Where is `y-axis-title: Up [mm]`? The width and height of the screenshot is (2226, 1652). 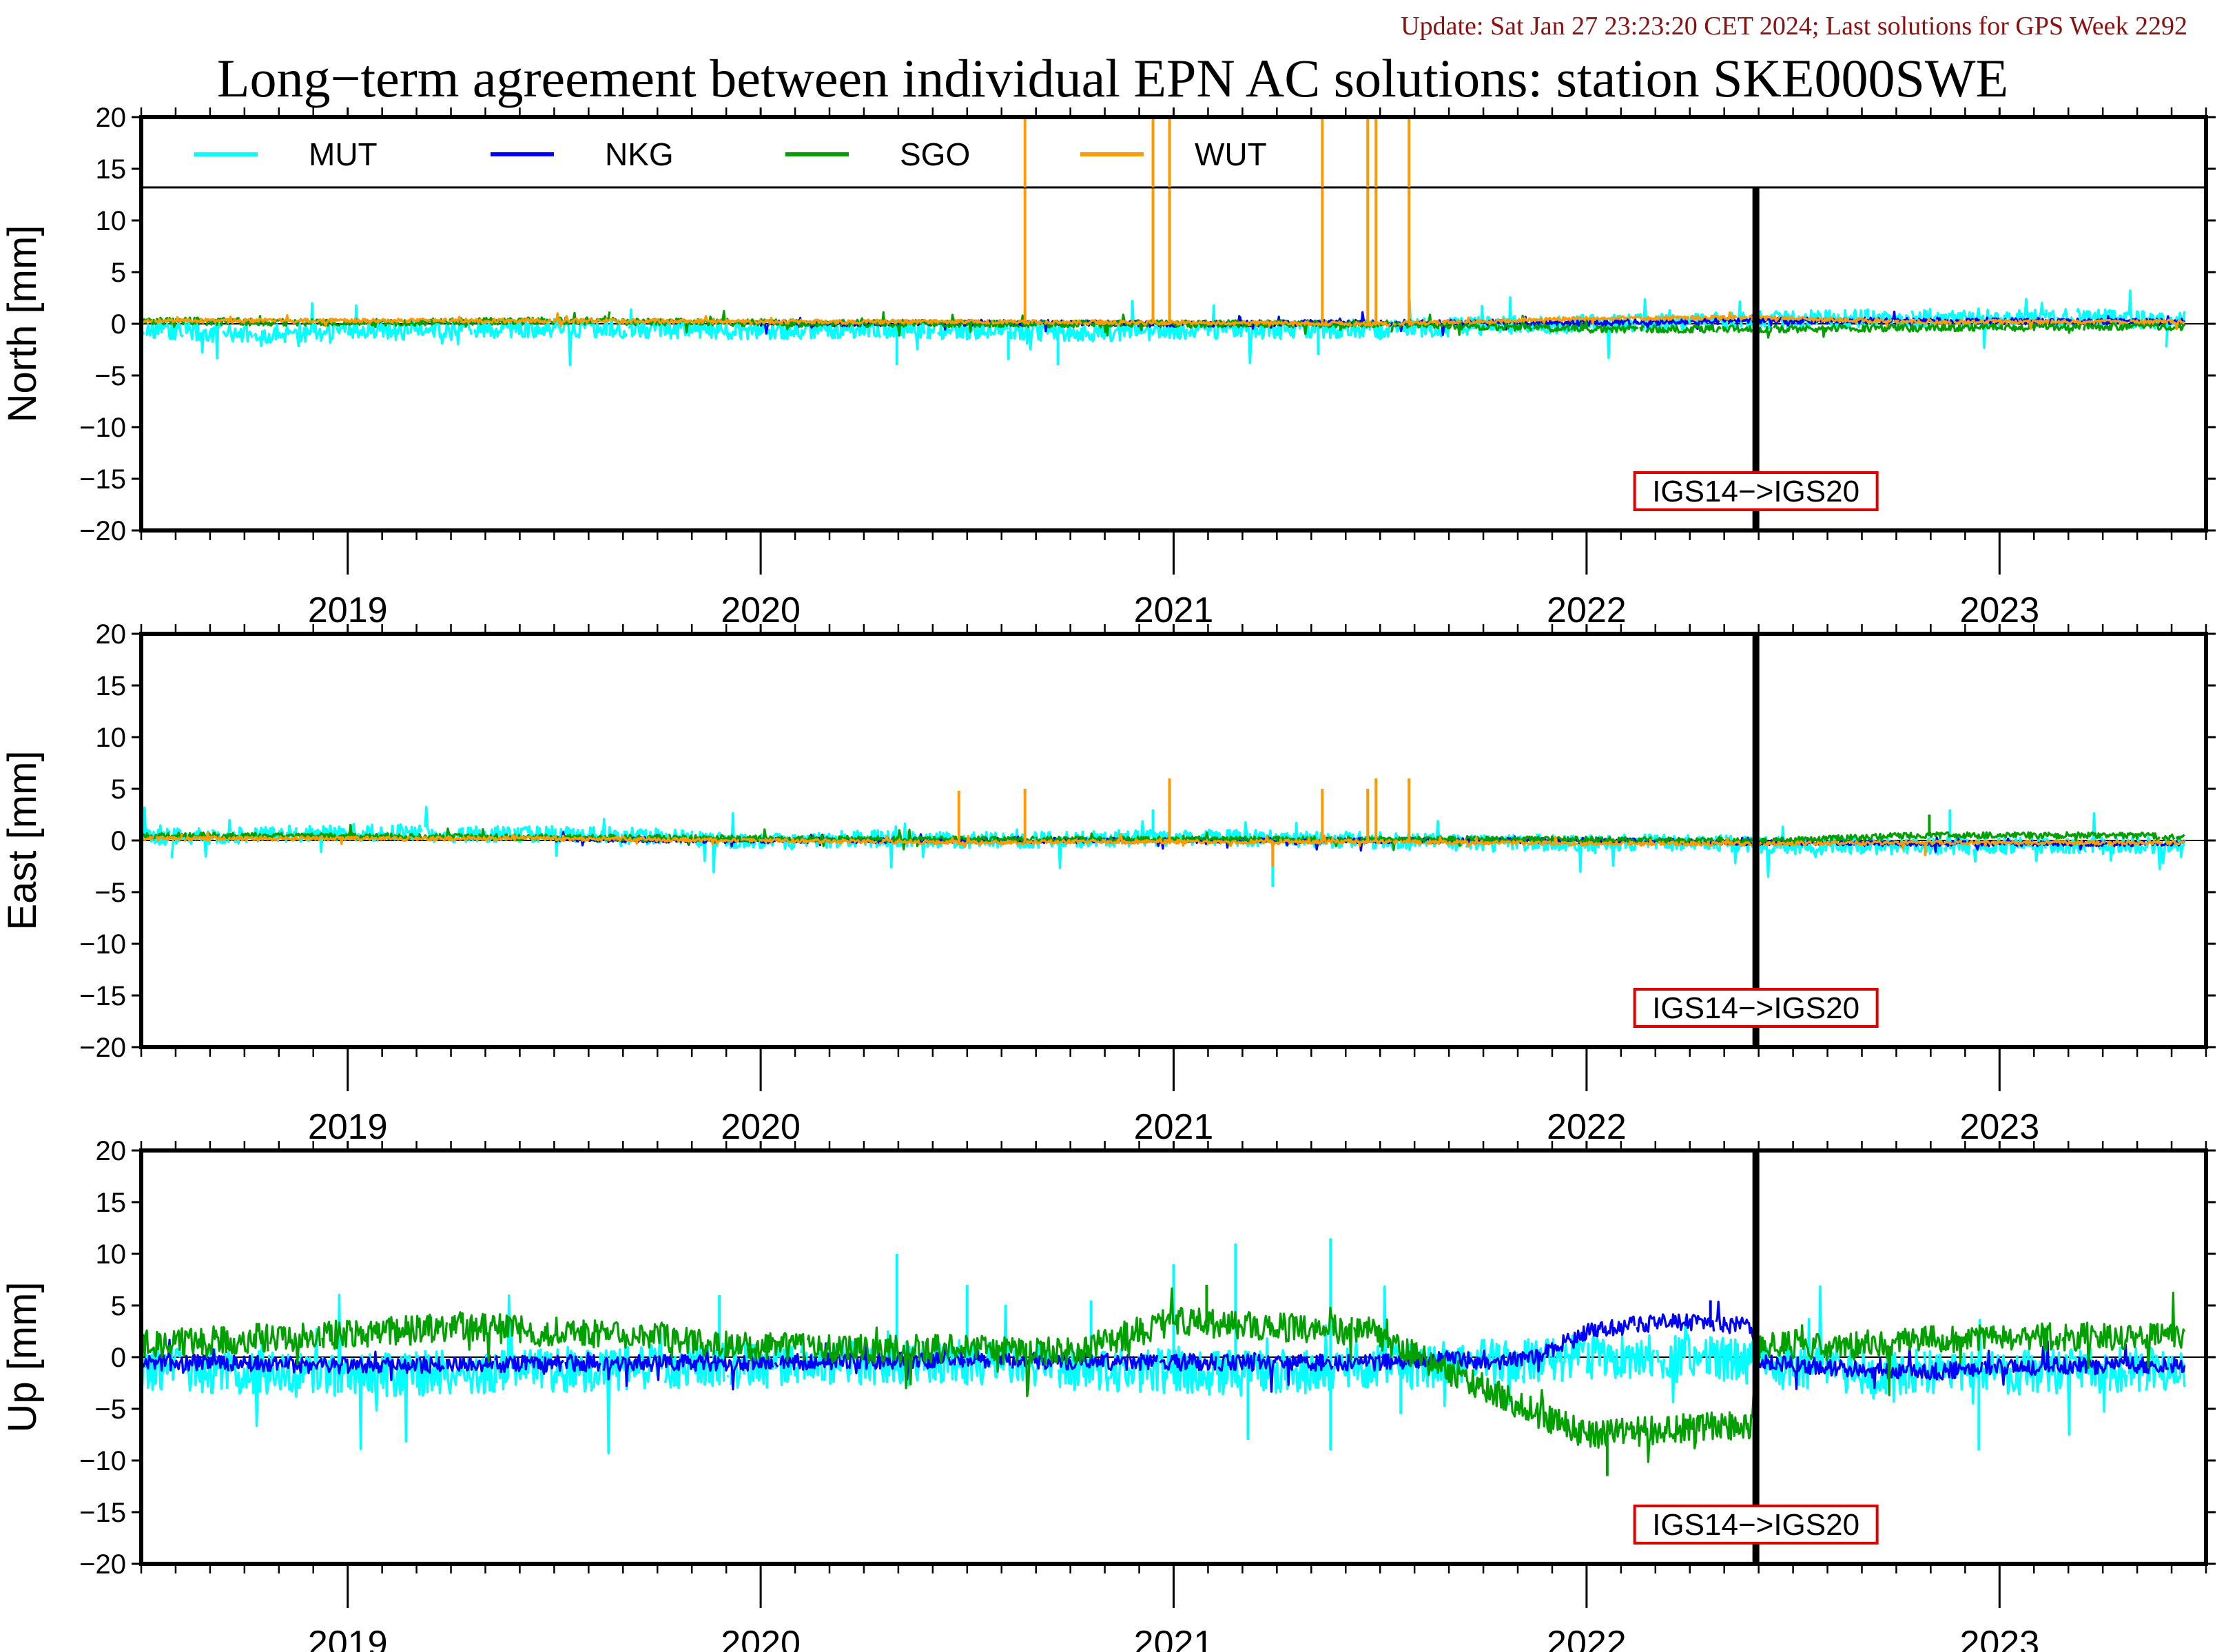
y-axis-title: Up [mm] is located at coordinates (22, 1356).